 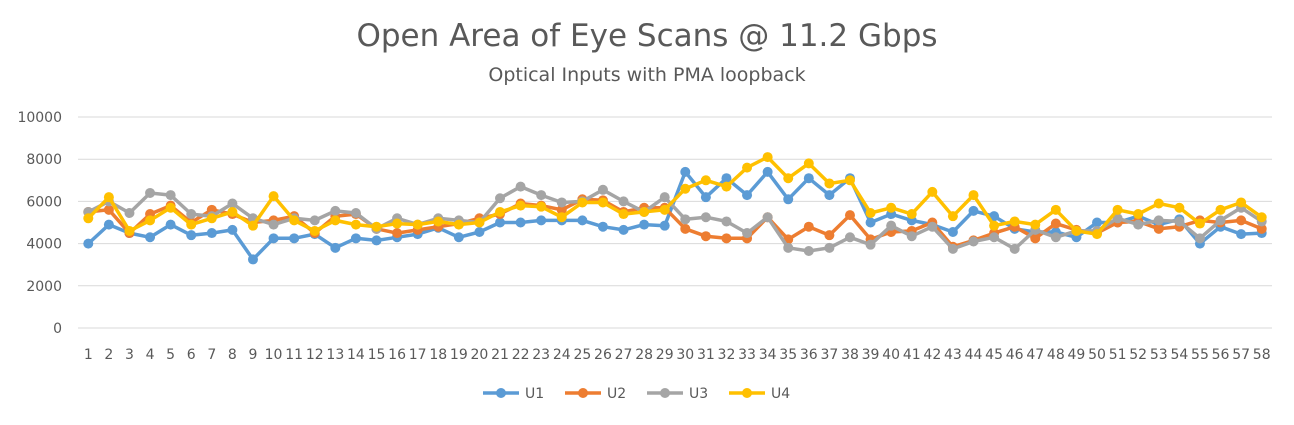 I want to click on x-tick-label: 40, so click(x=891, y=355).